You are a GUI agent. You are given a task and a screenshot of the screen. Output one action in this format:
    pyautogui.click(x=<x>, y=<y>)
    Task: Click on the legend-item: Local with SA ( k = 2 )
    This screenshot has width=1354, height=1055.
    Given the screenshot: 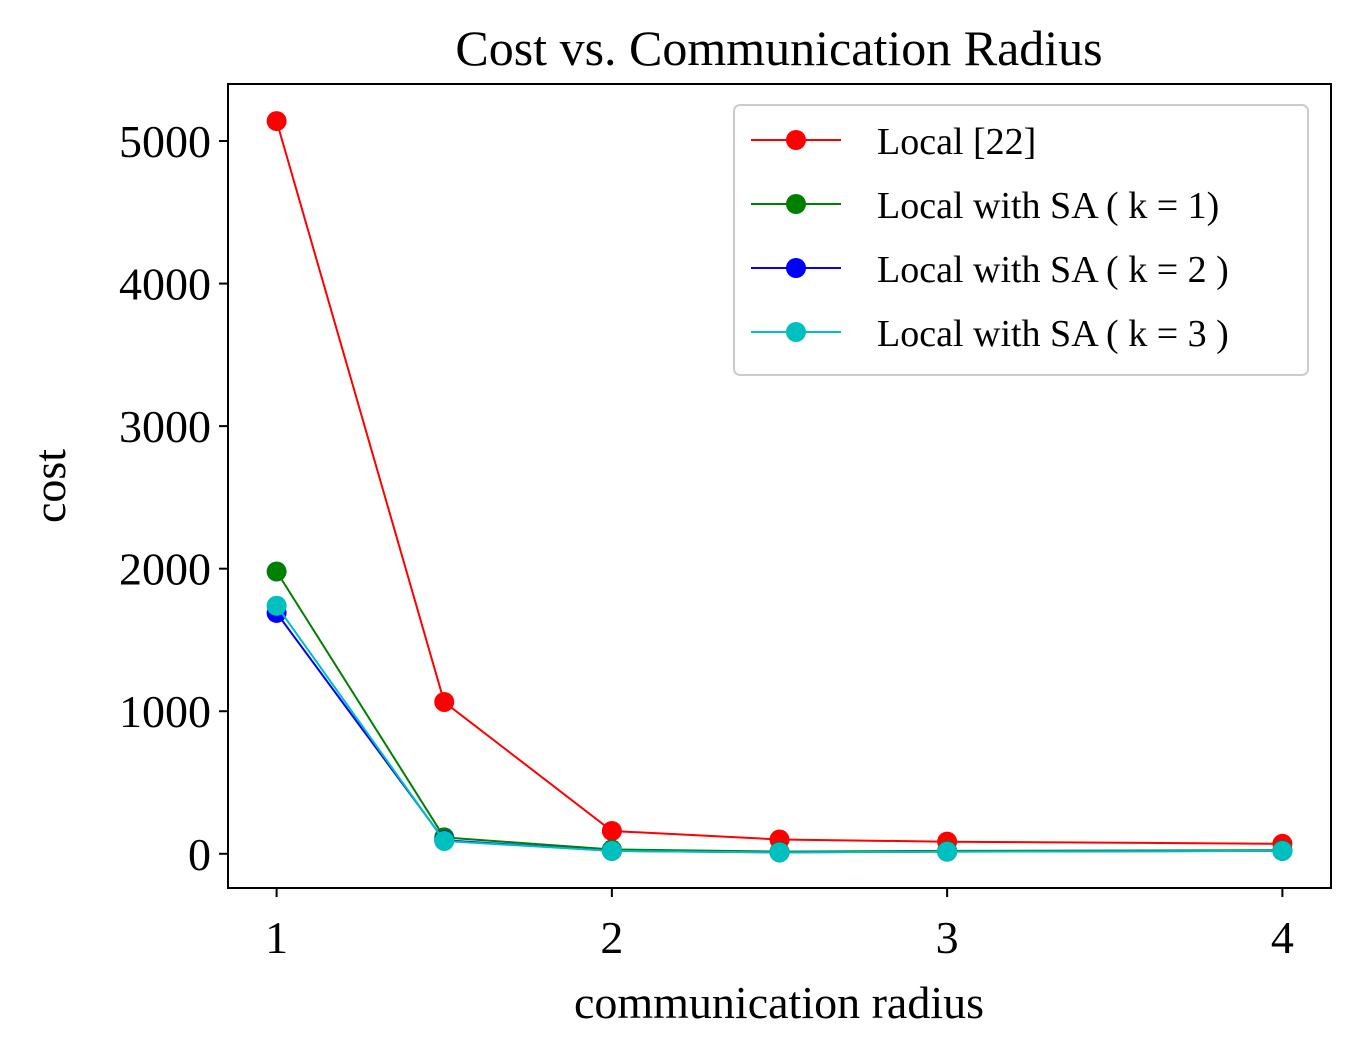 What is the action you would take?
    pyautogui.click(x=990, y=270)
    